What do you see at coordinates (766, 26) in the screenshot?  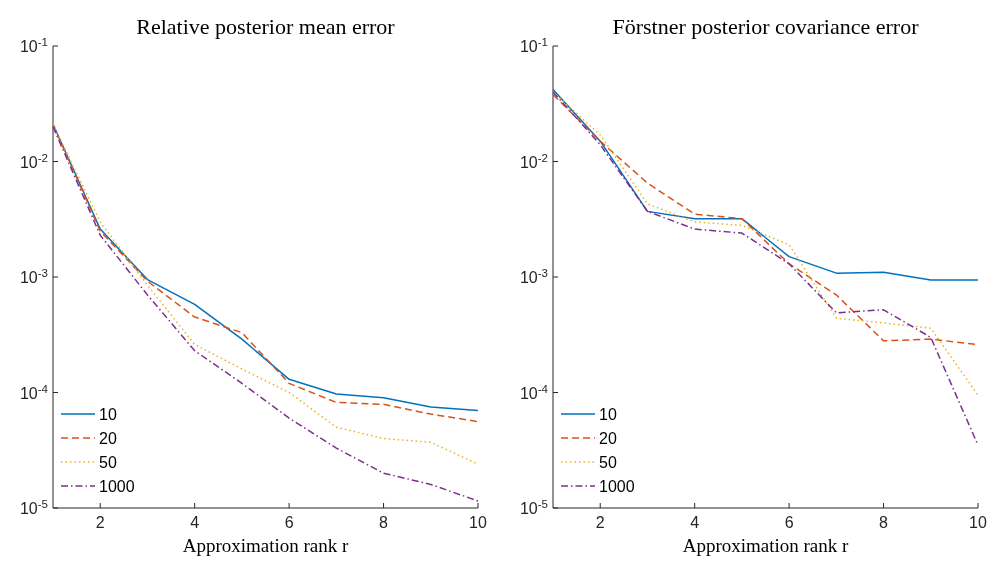 I see `chart-title: Förstner posterior covariance error` at bounding box center [766, 26].